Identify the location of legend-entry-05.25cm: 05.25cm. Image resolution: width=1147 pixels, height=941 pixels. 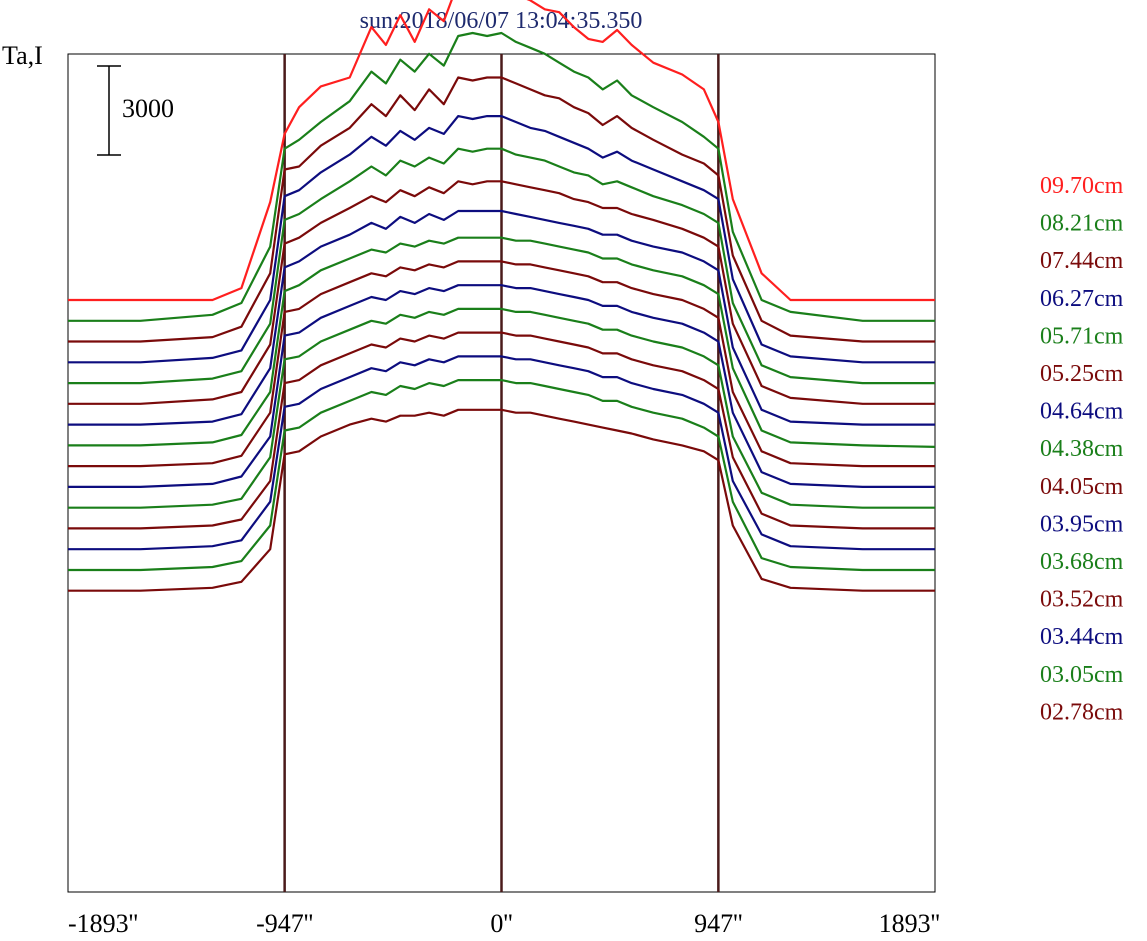
(1082, 374).